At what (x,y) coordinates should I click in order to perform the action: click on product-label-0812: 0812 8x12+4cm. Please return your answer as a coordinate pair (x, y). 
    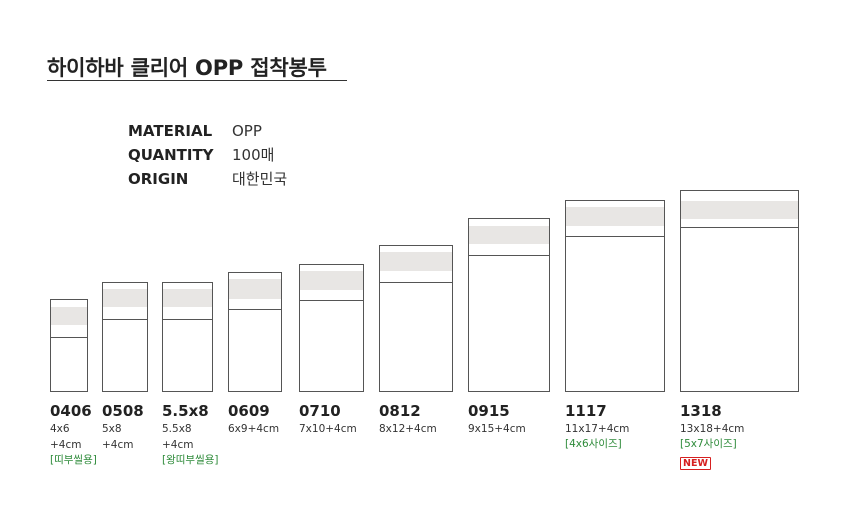
    Looking at the image, I should click on (408, 419).